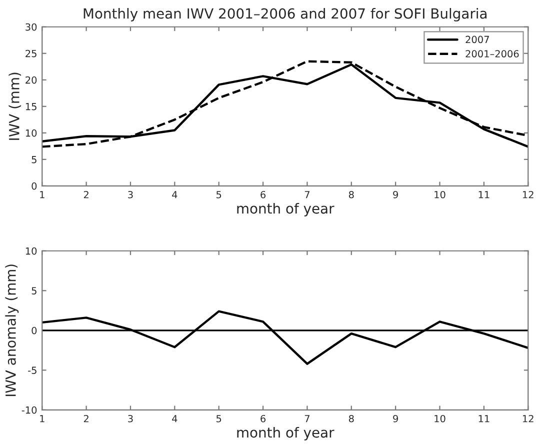  What do you see at coordinates (285, 15) in the screenshot?
I see `chart-title: Monthly mean IWV 2001–2006 and 2007 for SOFI Bulgaria` at bounding box center [285, 15].